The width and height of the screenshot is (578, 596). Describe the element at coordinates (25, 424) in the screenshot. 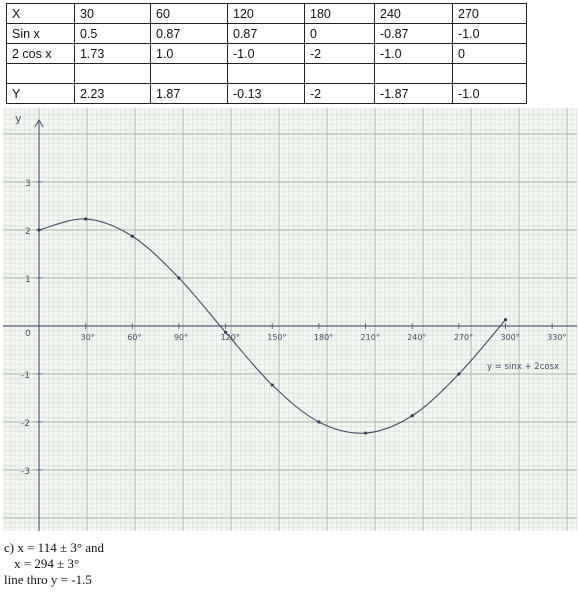

I see `y-tick-label: -2` at that location.